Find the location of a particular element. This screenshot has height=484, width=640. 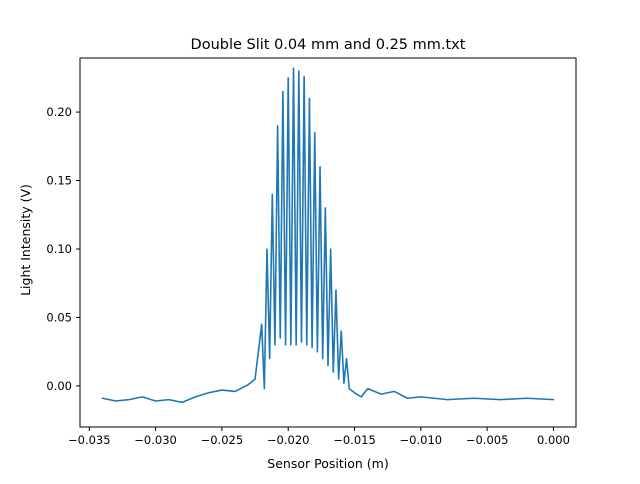

x-axis-label: Sensor Position (m) is located at coordinates (327, 463).